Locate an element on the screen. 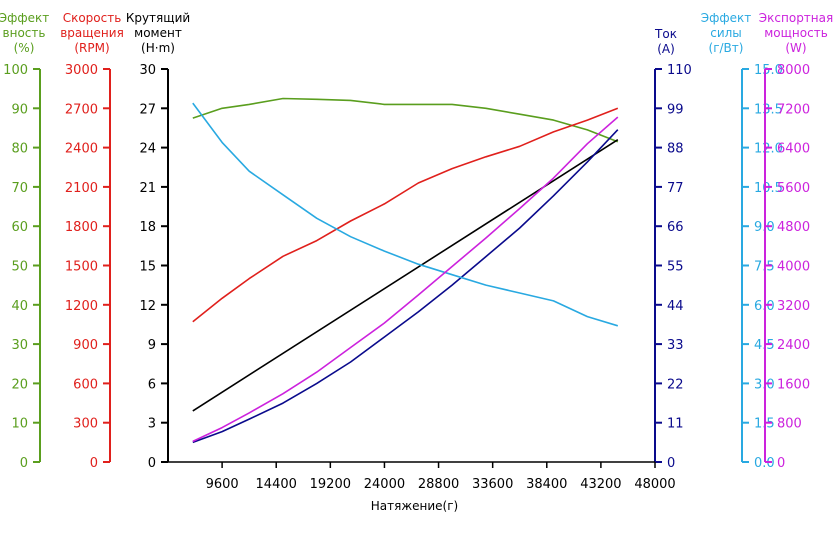  tick-label-rpm: 2100 is located at coordinates (81, 188).